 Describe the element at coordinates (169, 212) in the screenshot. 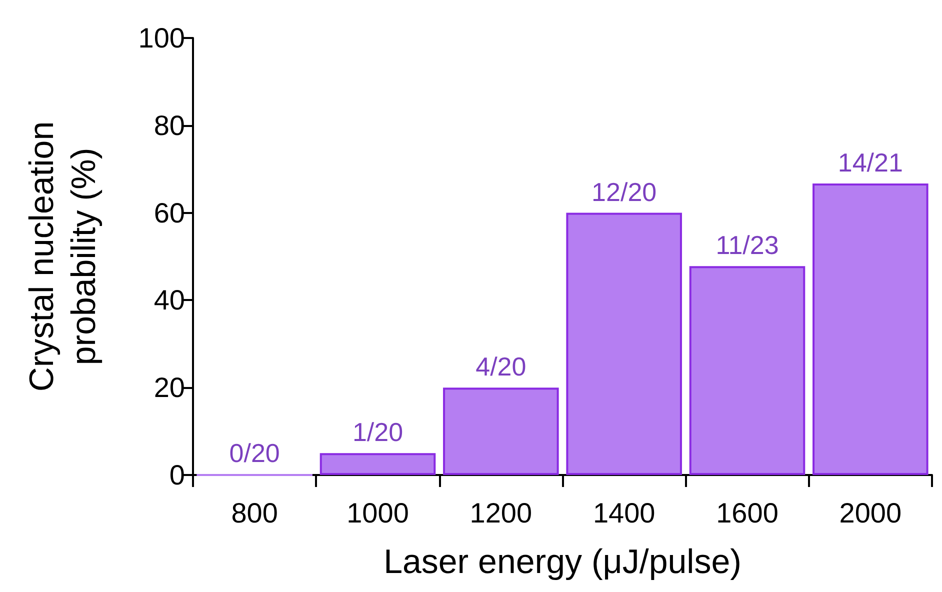

I see `y-tick-label: 60` at that location.